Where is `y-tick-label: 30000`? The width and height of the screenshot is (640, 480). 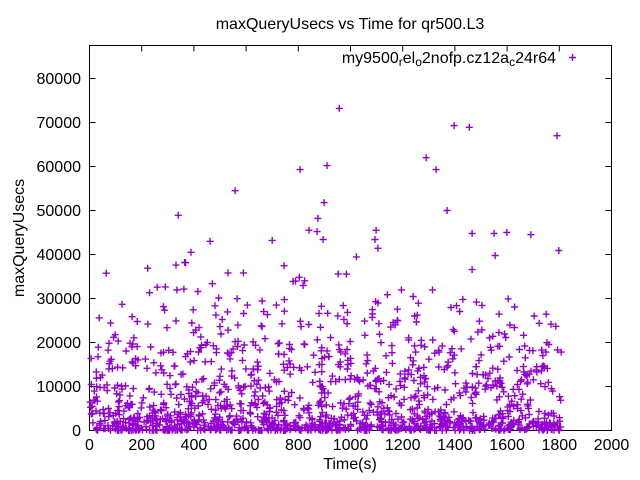
y-tick-label: 30000 is located at coordinates (59, 299).